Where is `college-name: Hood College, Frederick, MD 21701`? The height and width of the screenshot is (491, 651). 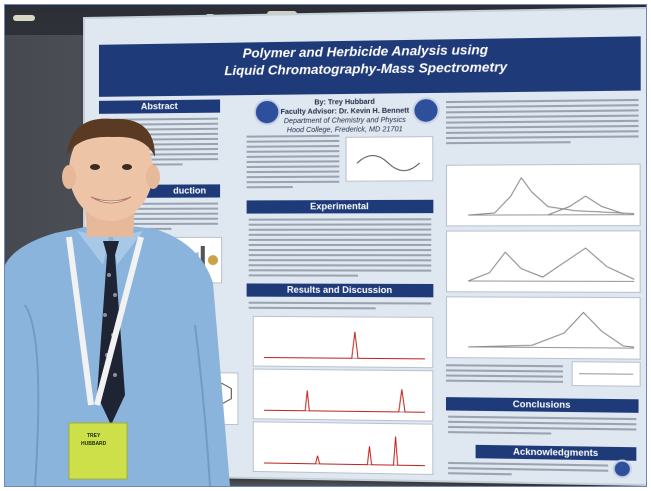 college-name: Hood College, Frederick, MD 21701 is located at coordinates (344, 130).